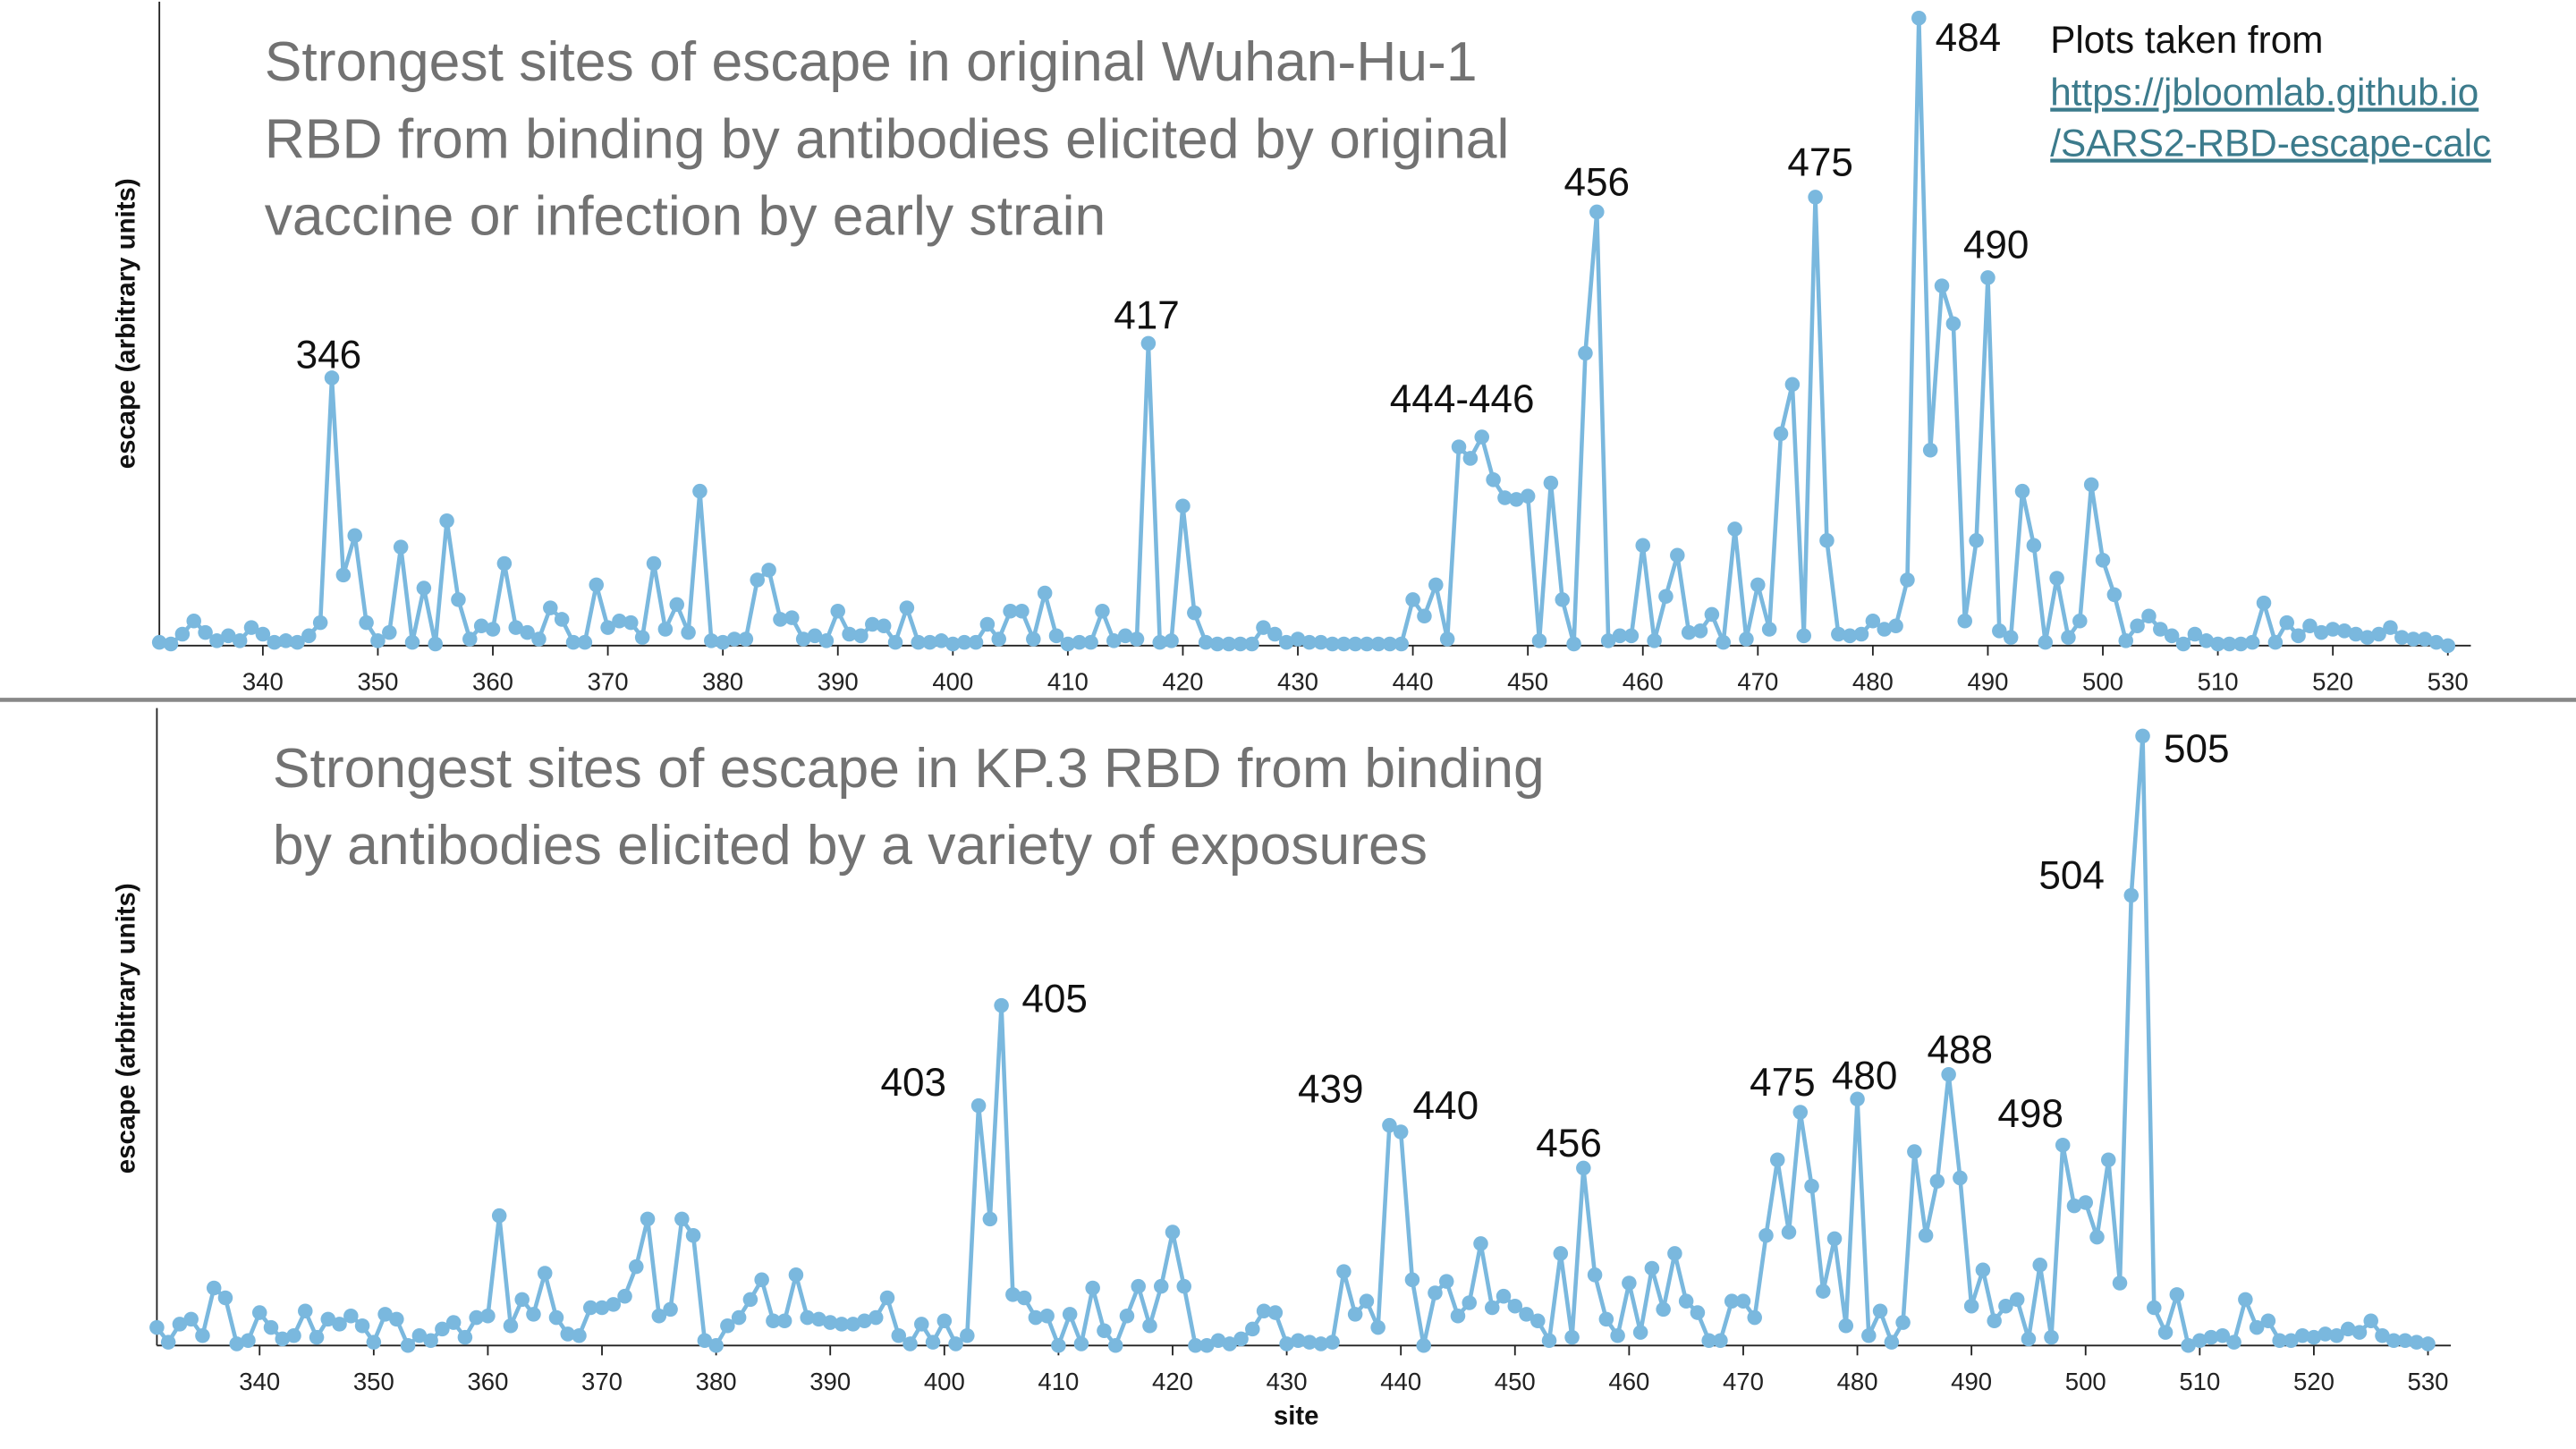 The width and height of the screenshot is (2576, 1449). What do you see at coordinates (1996, 245) in the screenshot?
I see `site-annotation: 490` at bounding box center [1996, 245].